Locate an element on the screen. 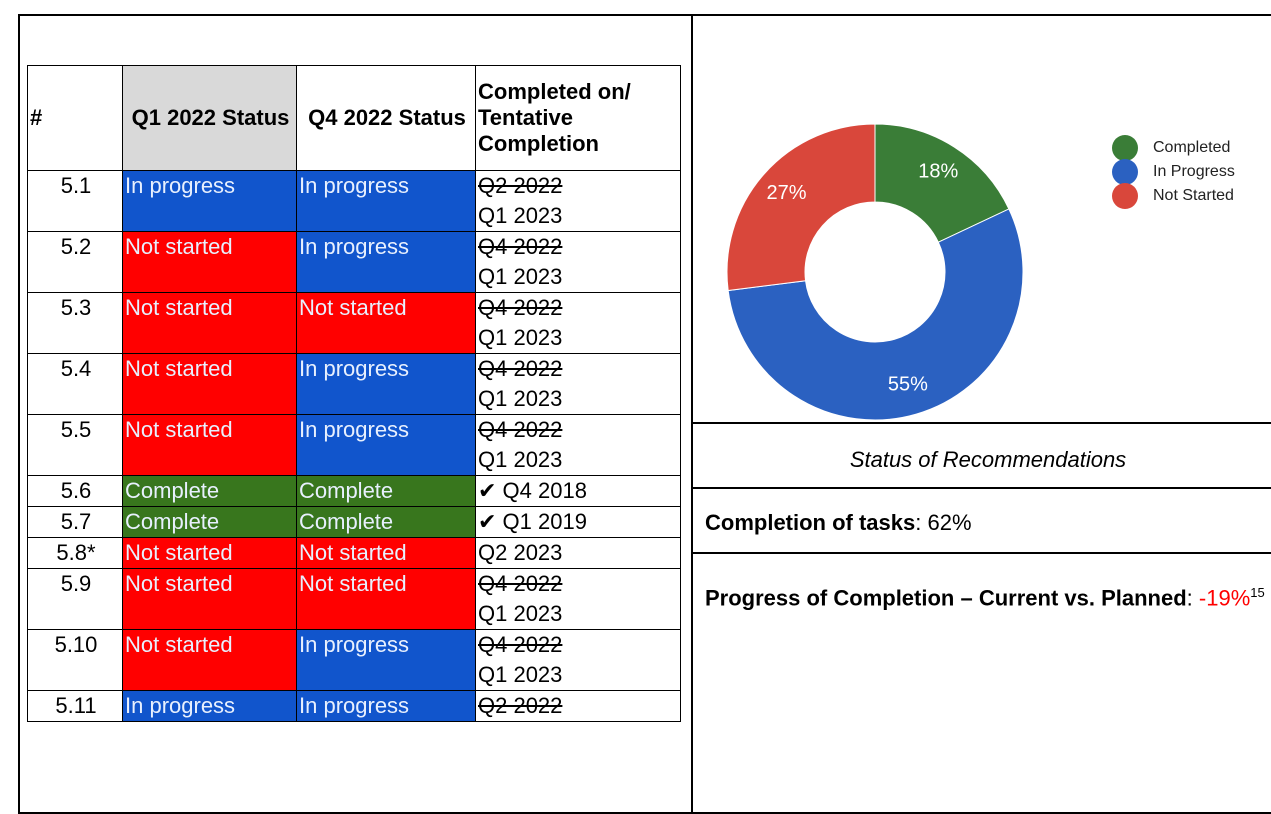  num-cell: 5.8* is located at coordinates (75, 553).